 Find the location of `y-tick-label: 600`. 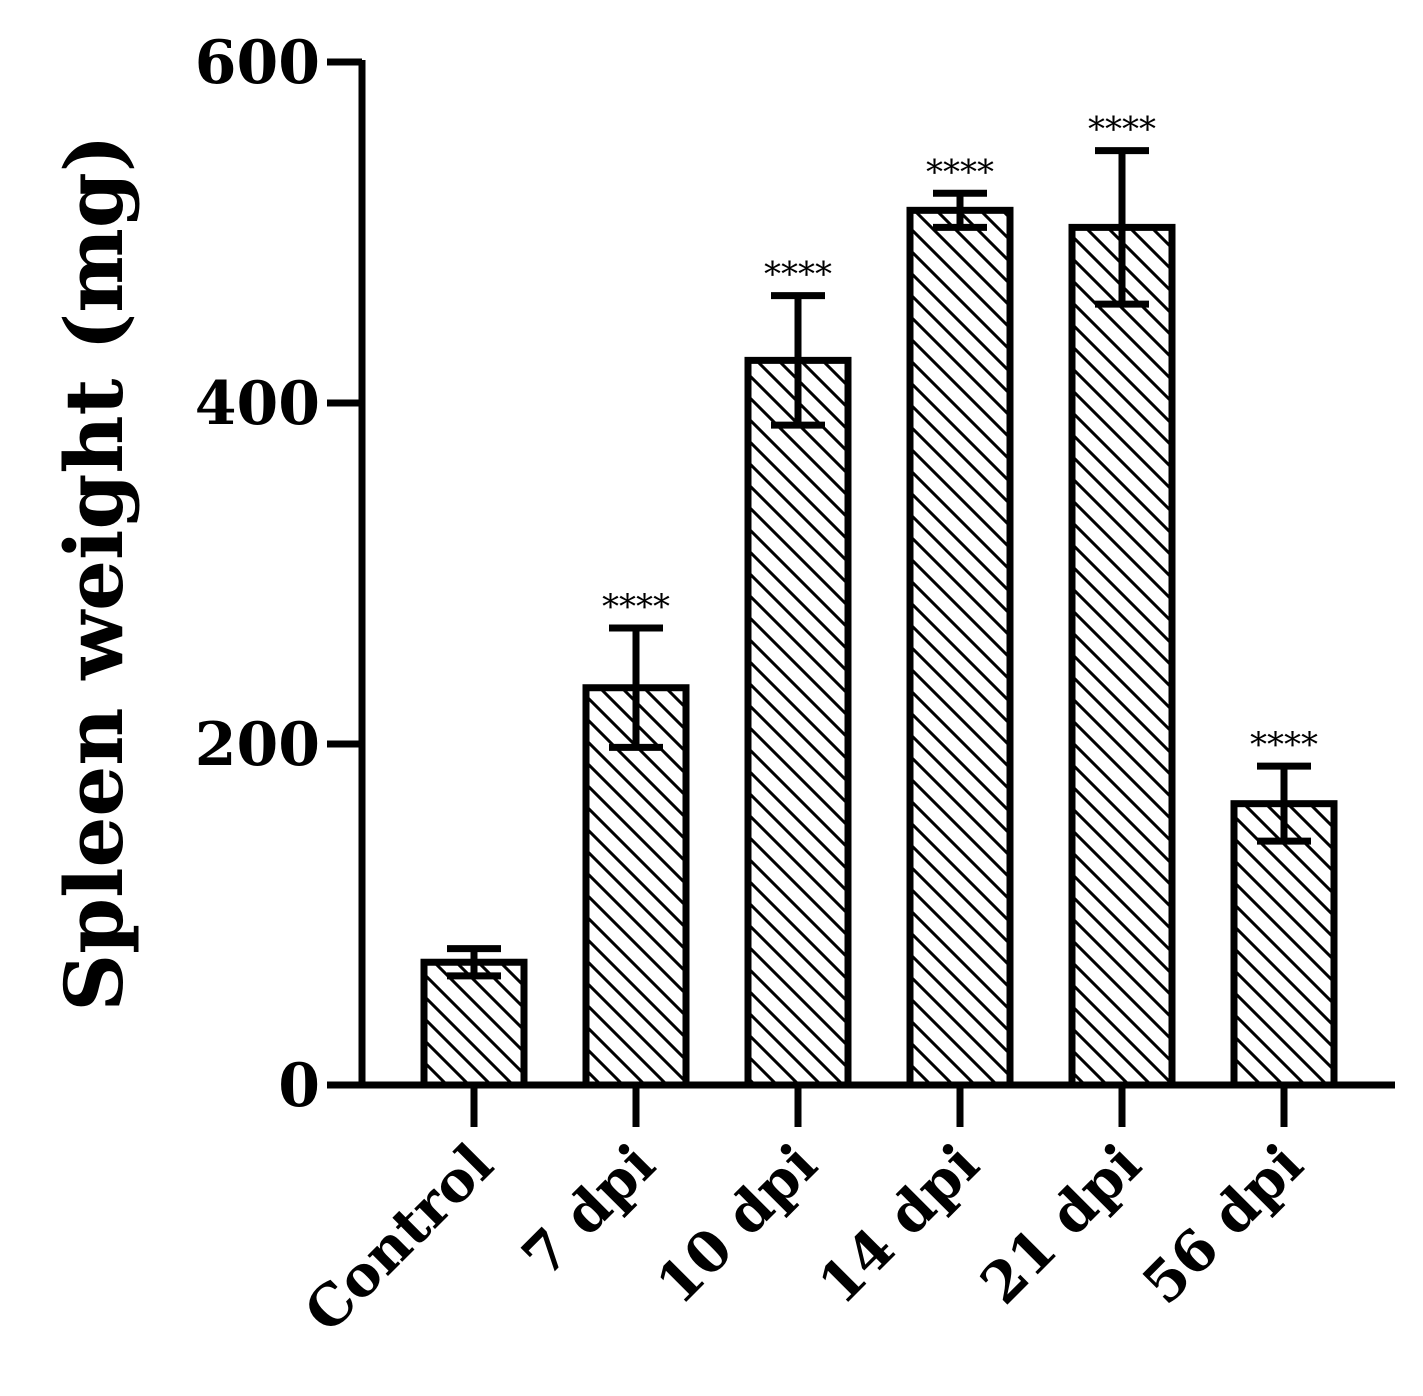

y-tick-label: 600 is located at coordinates (257, 63).